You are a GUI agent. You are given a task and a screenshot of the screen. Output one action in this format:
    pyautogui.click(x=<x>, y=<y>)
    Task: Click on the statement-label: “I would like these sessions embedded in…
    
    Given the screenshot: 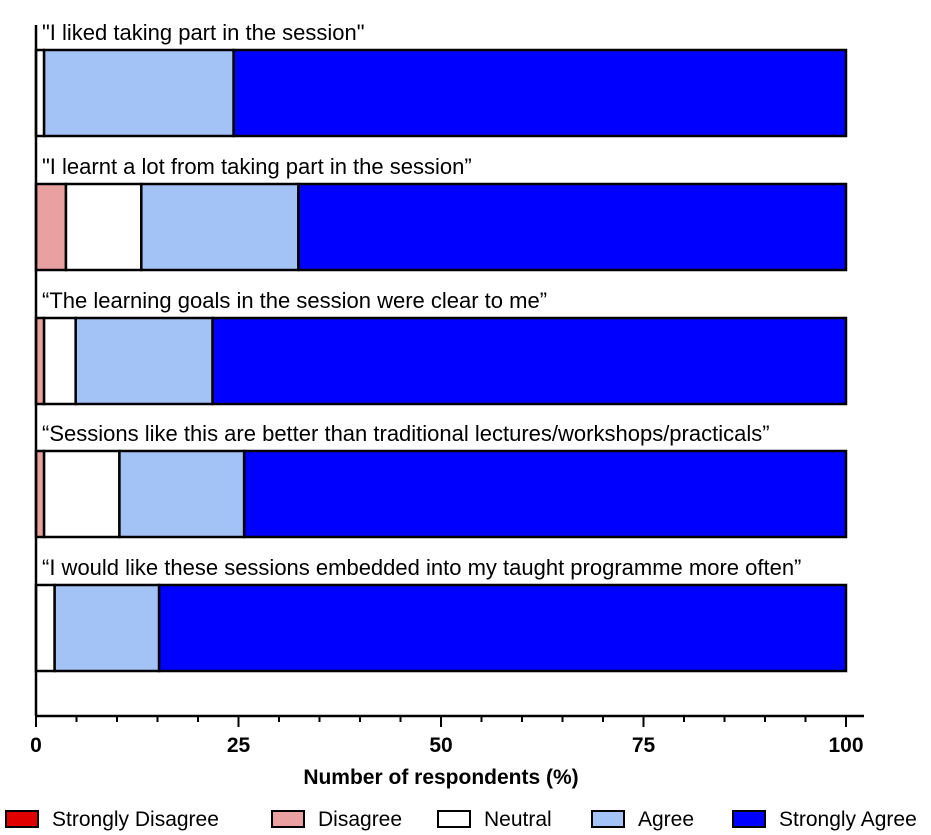 What is the action you would take?
    pyautogui.click(x=421, y=567)
    